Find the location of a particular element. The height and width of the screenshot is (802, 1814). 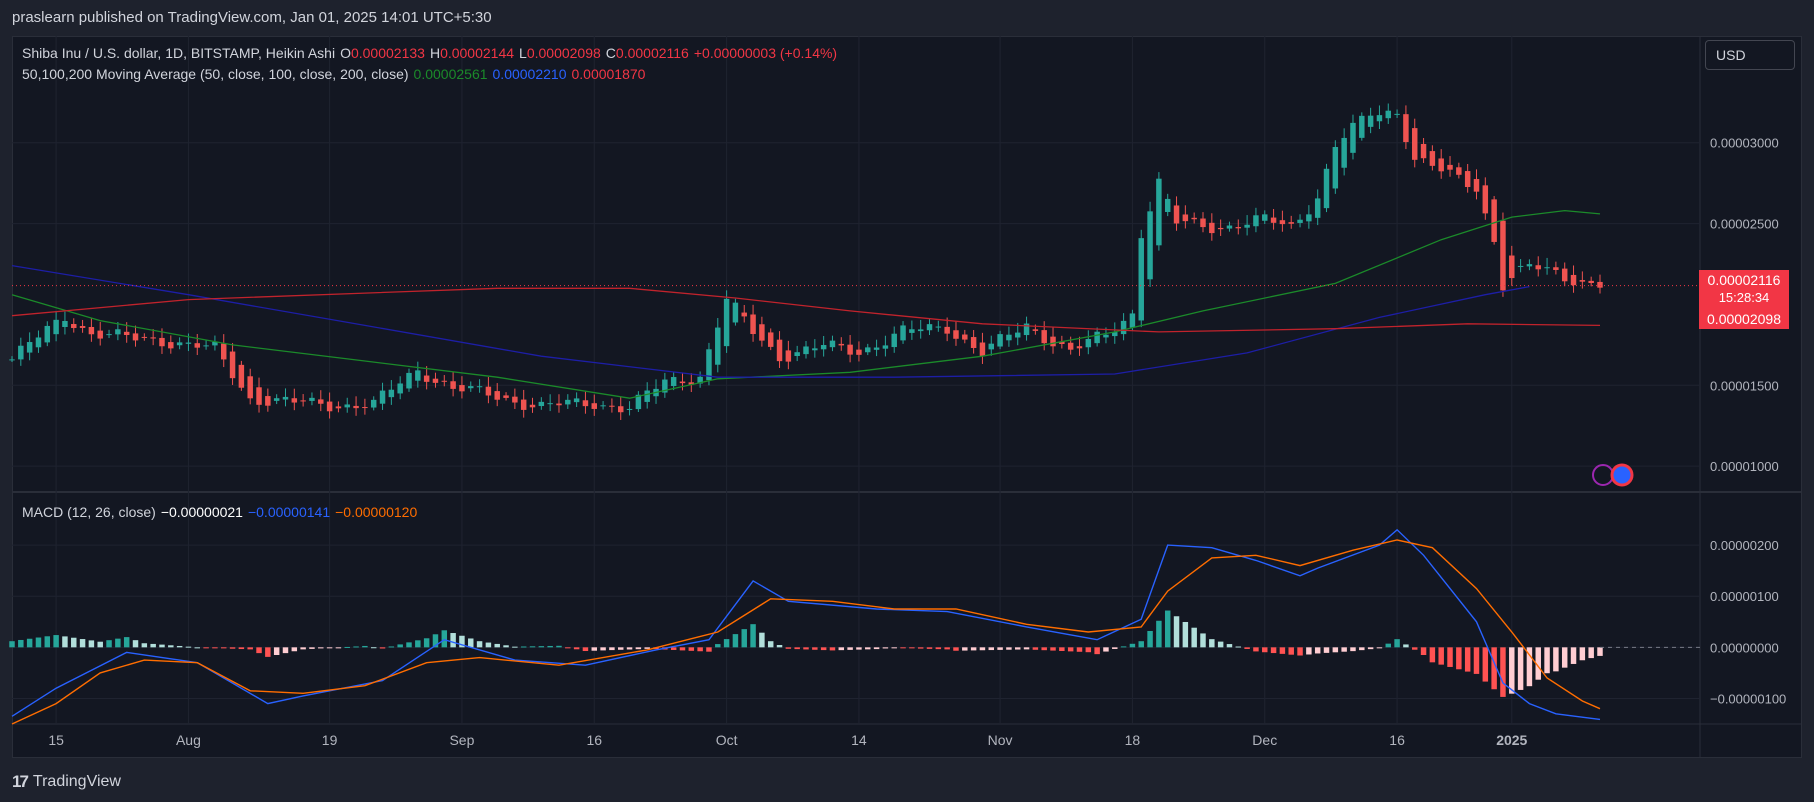

time-tick-label: 16 is located at coordinates (1397, 740).